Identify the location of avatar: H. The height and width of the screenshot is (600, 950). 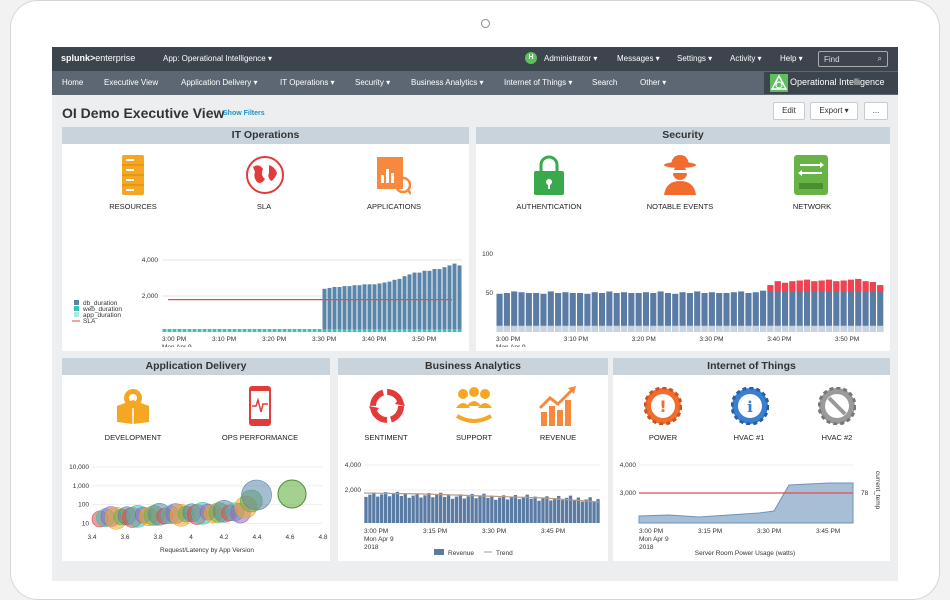
(531, 58).